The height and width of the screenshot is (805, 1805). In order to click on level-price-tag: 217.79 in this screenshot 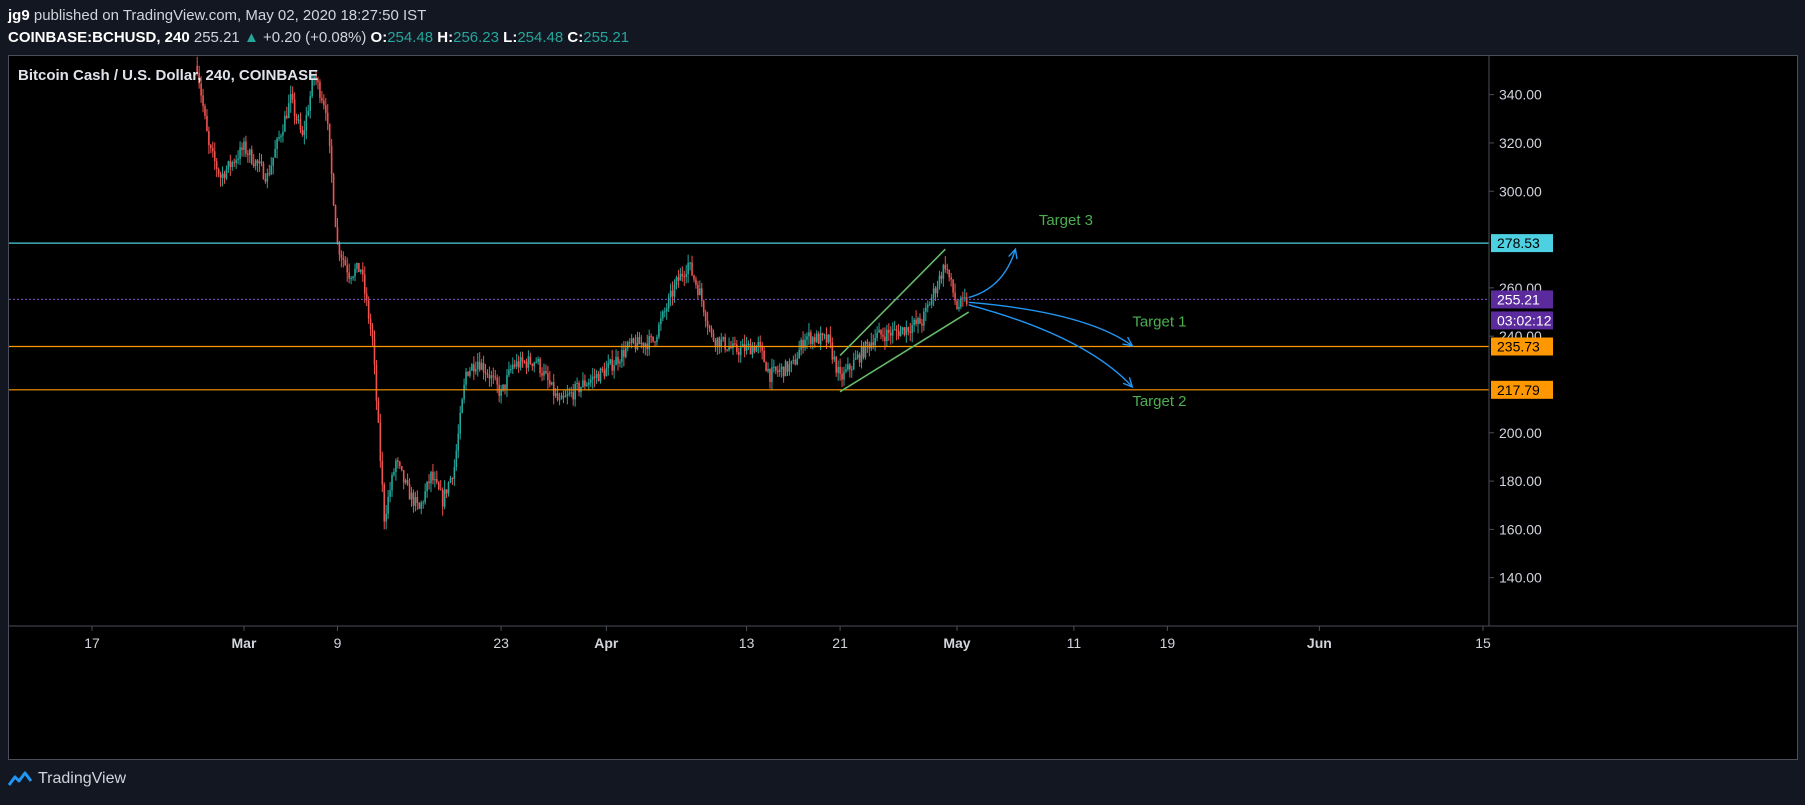, I will do `click(1518, 390)`.